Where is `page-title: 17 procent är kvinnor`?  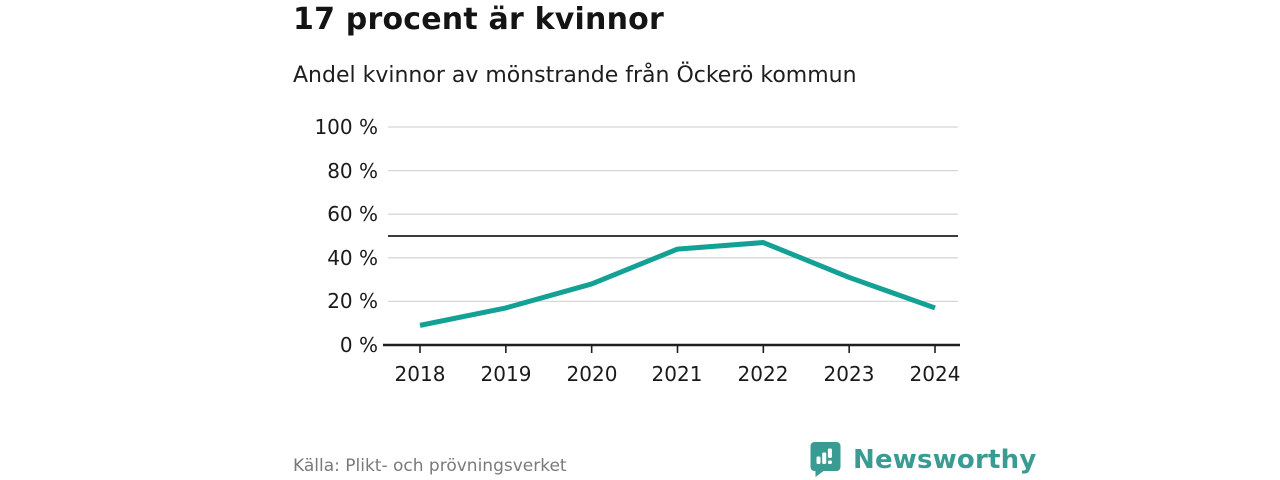 page-title: 17 procent är kvinnor is located at coordinates (478, 19).